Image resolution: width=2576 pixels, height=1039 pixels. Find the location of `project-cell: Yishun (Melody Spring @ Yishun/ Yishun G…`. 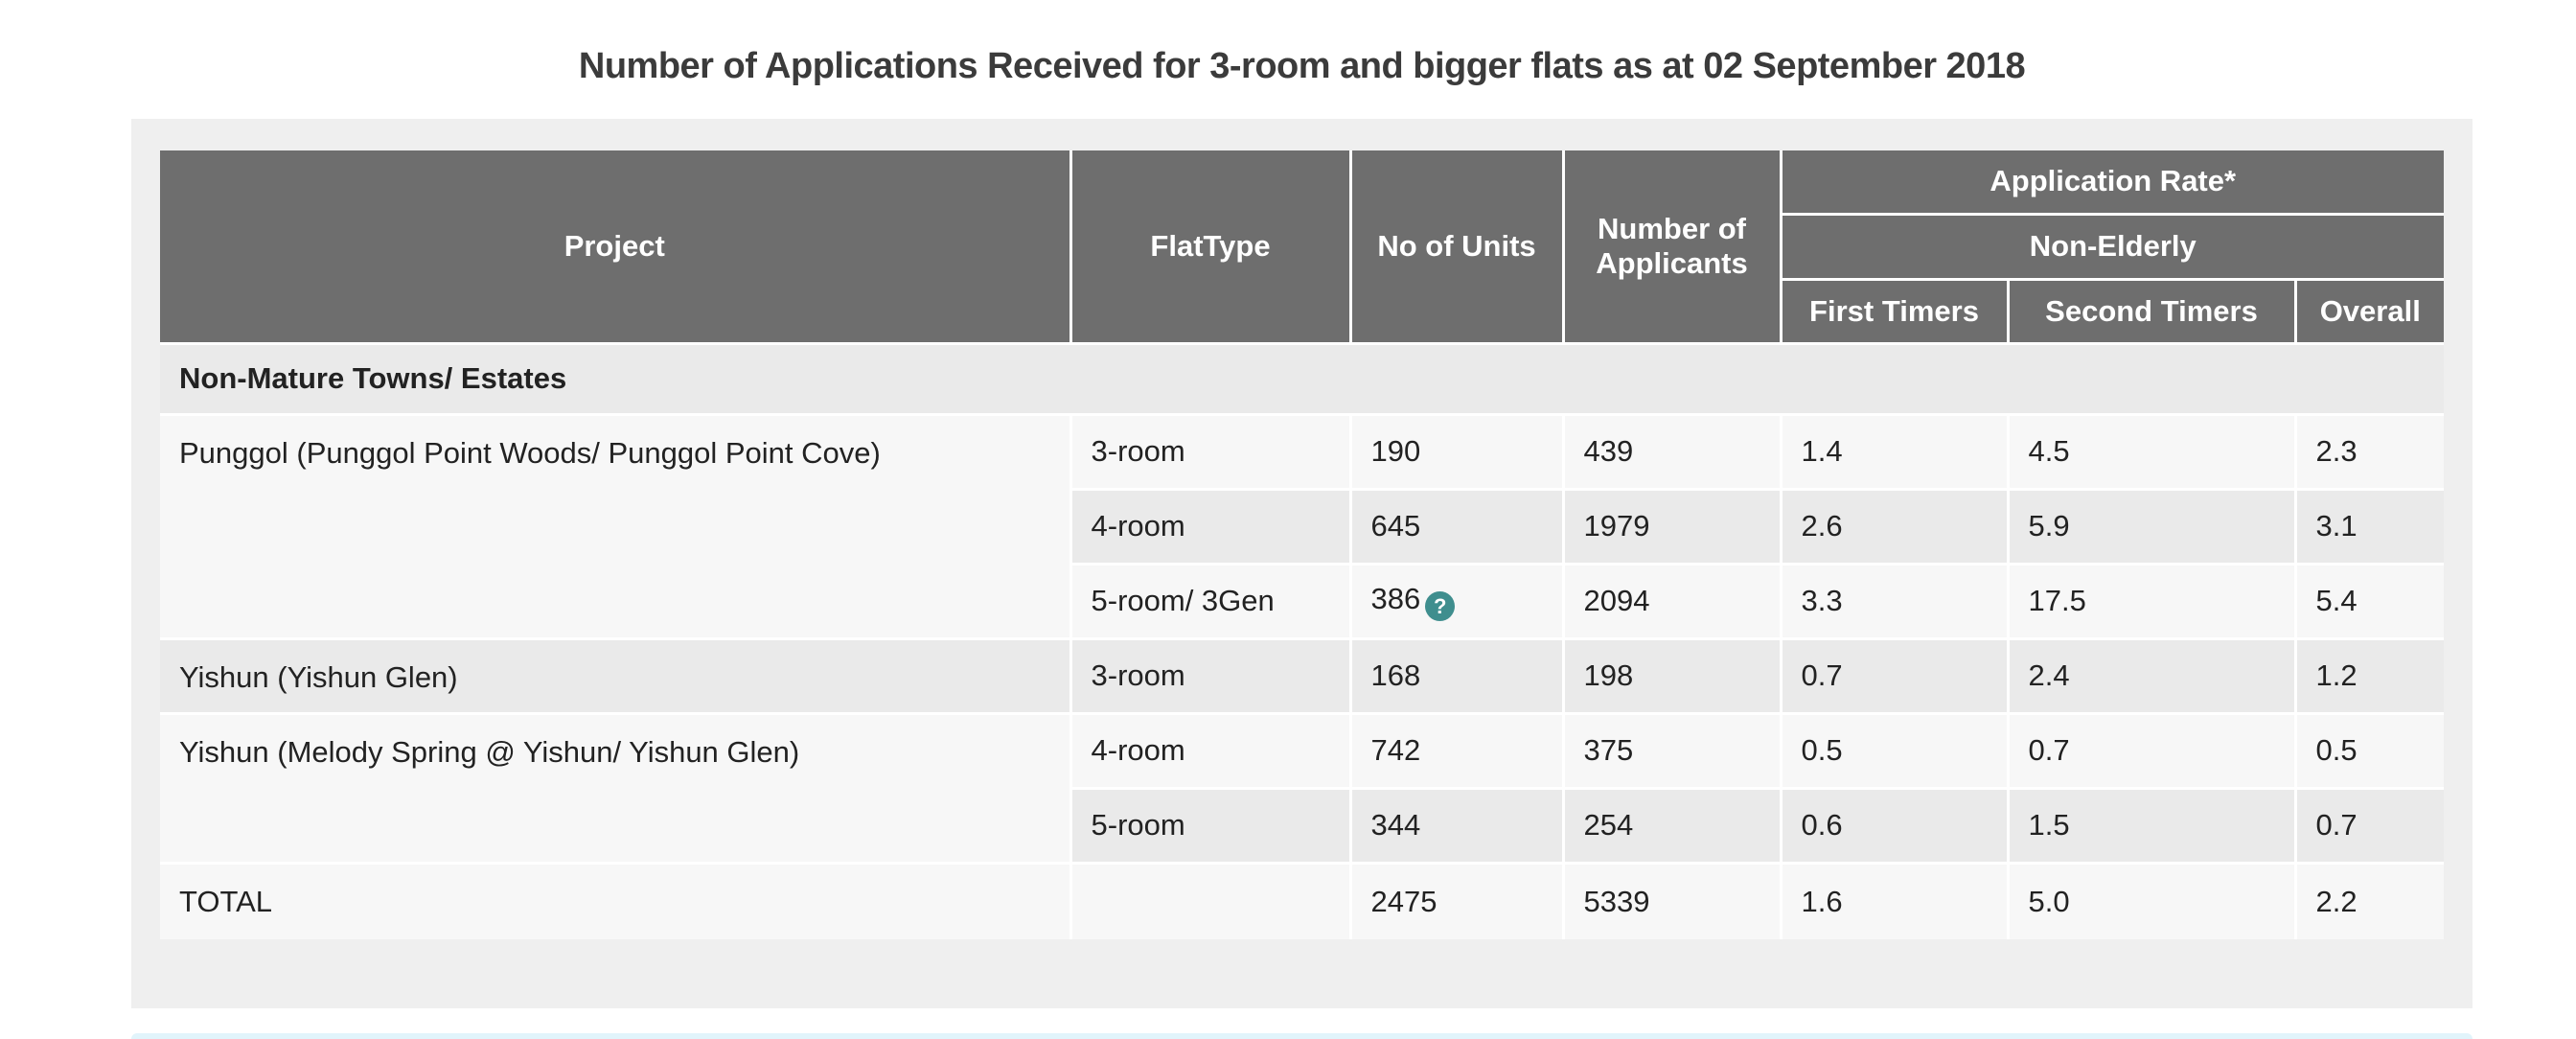

project-cell: Yishun (Melody Spring @ Yishun/ Yishun G… is located at coordinates (615, 788).